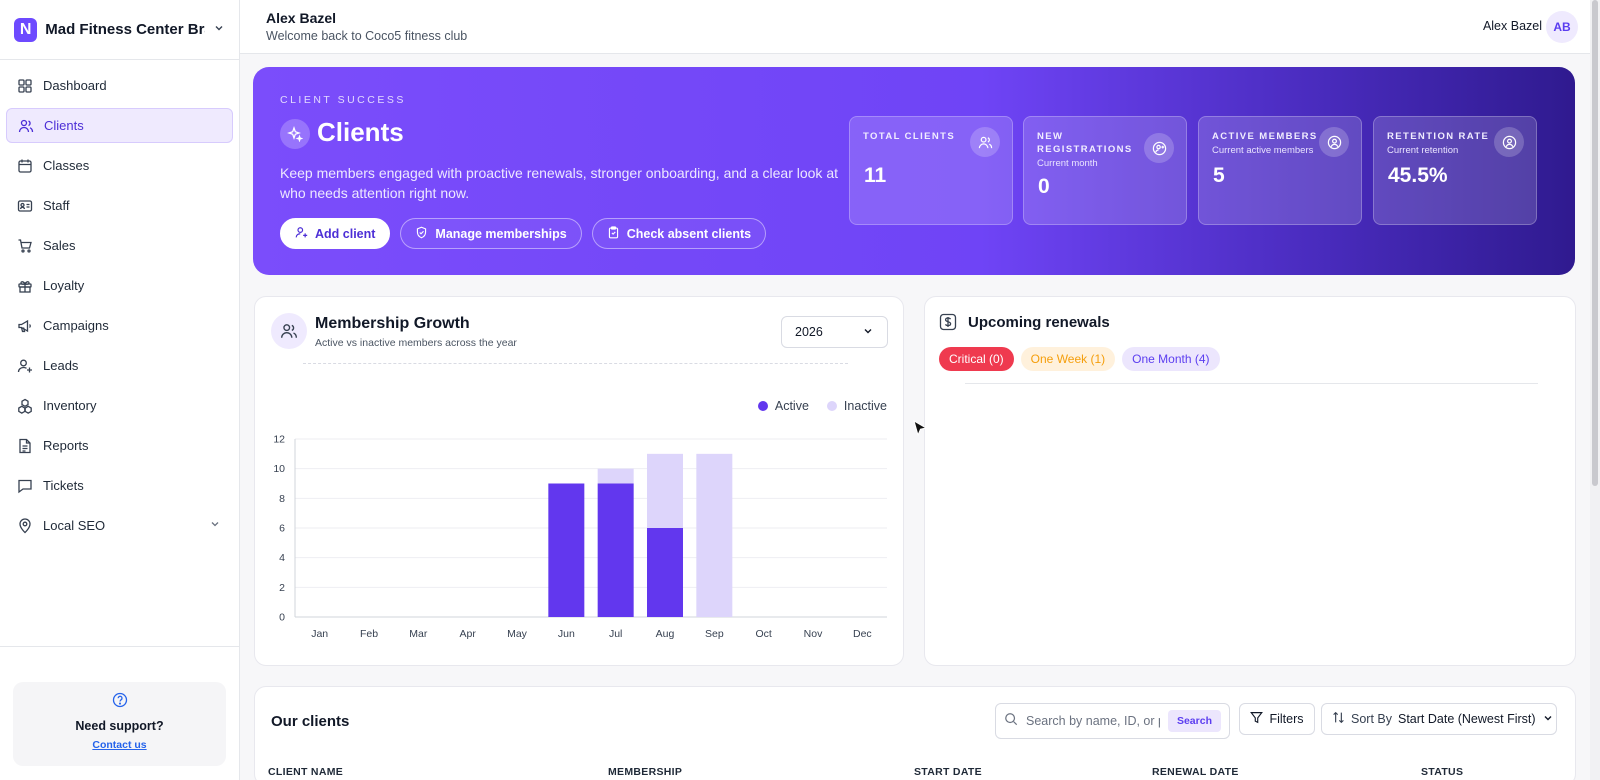 The width and height of the screenshot is (1600, 780). What do you see at coordinates (119, 245) in the screenshot?
I see `sidebar-item-sales: Sales` at bounding box center [119, 245].